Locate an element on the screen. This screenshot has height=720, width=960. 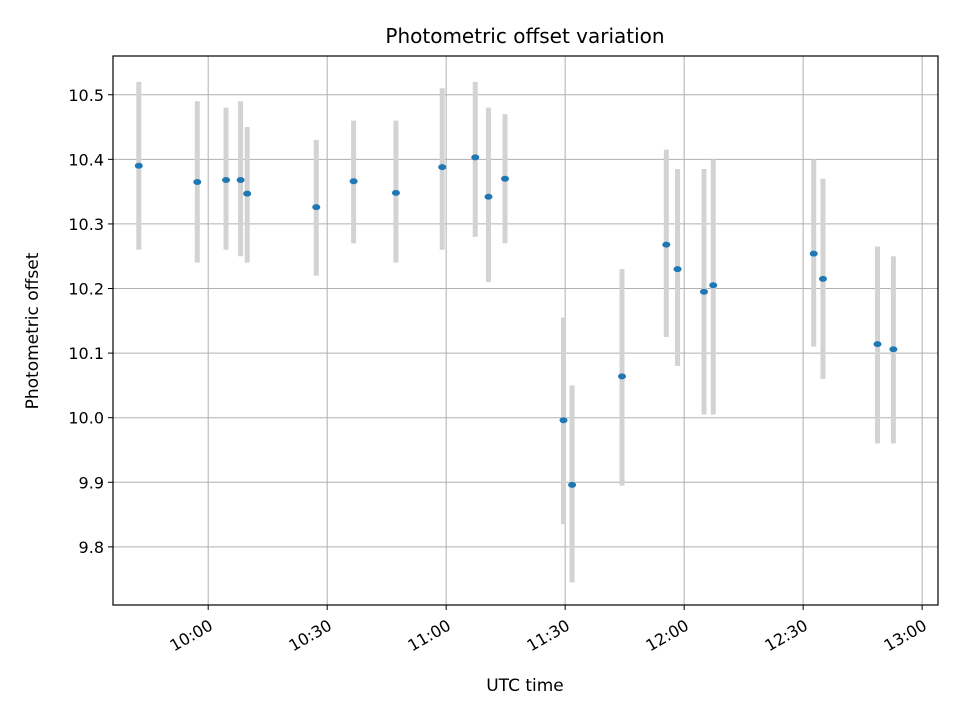
chart-title: Photometric offset variation is located at coordinates (524, 36).